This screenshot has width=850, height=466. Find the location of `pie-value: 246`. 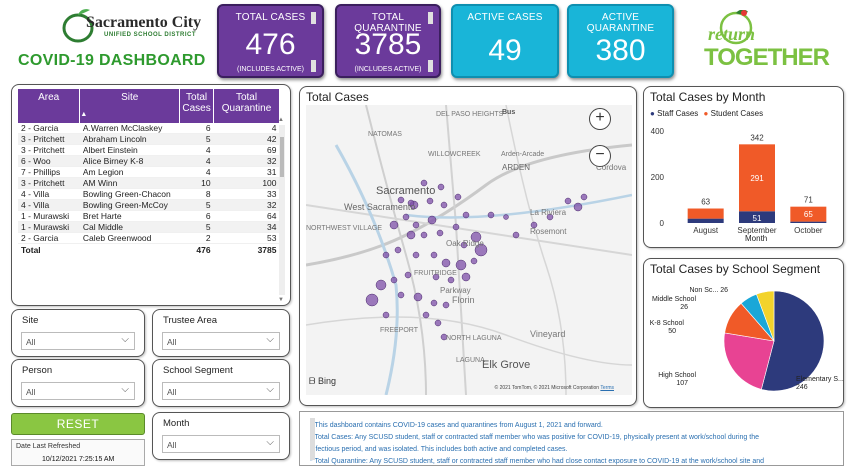

pie-value: 246 is located at coordinates (802, 387).